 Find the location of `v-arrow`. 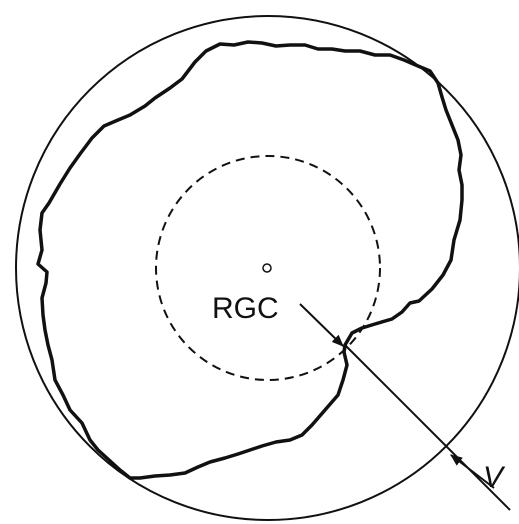

v-arrow is located at coordinates (472, 471).